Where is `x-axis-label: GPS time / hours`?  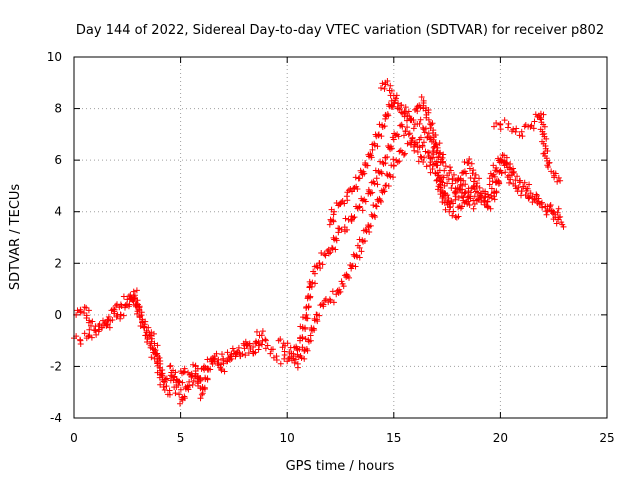
x-axis-label: GPS time / hours is located at coordinates (340, 466).